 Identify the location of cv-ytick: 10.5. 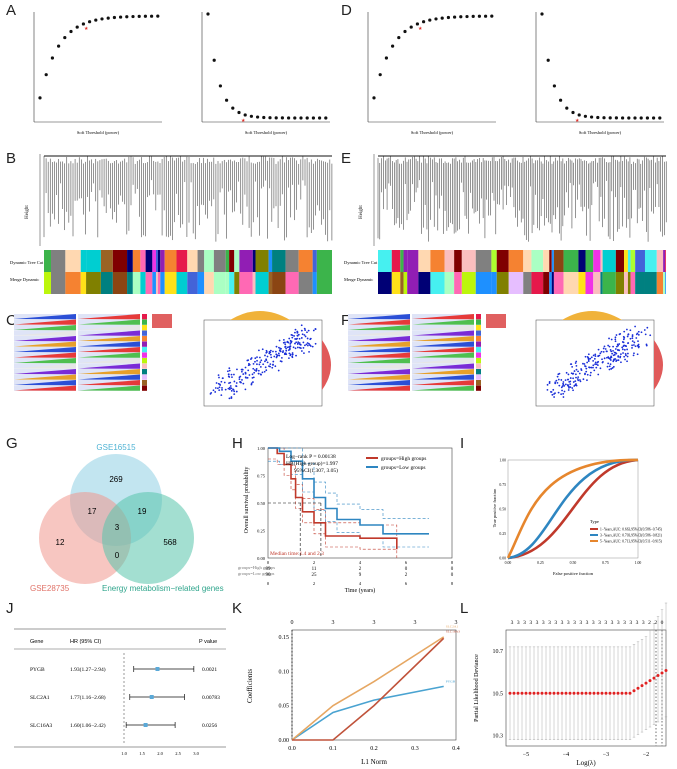
(498, 694).